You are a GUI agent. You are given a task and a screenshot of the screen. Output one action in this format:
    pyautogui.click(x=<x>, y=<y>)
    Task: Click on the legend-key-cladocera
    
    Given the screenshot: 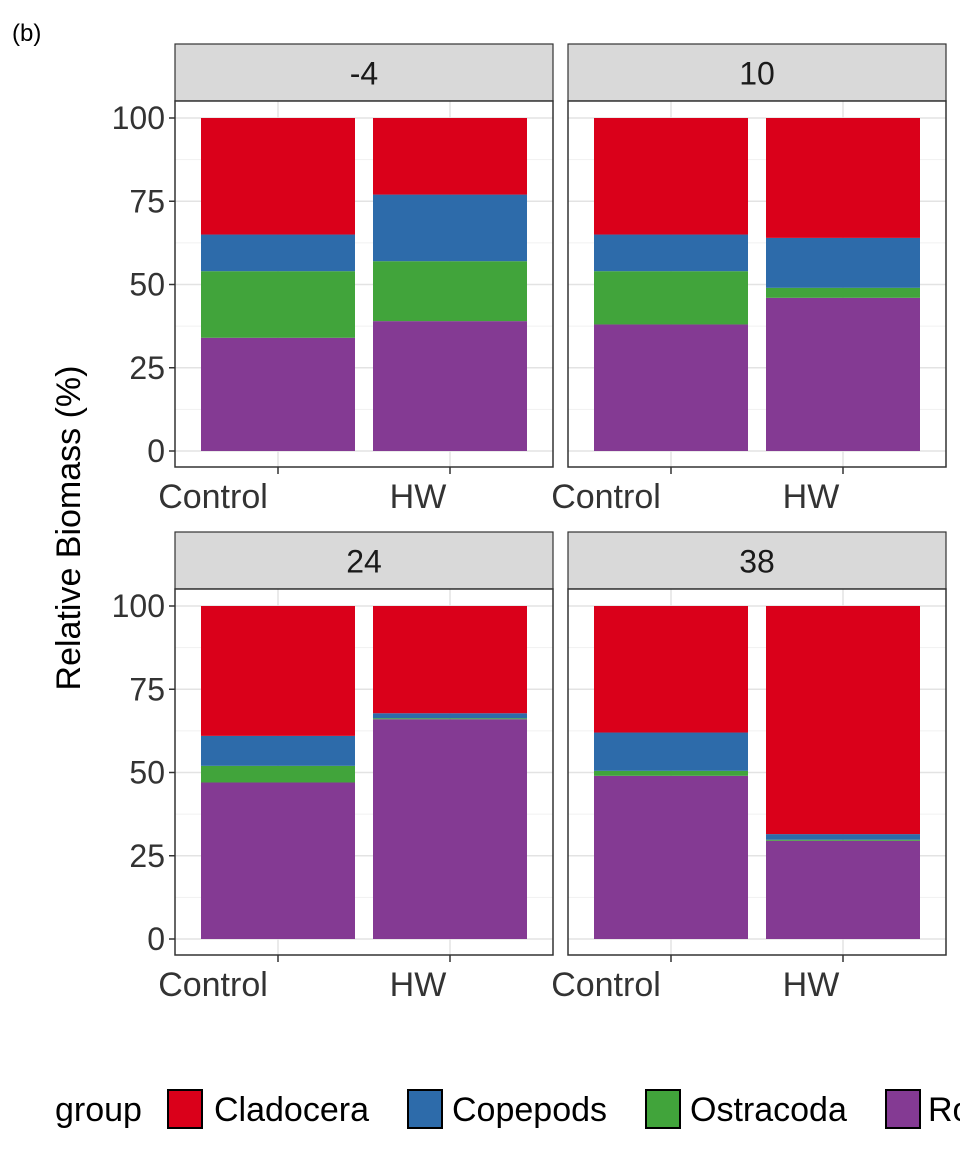 What is the action you would take?
    pyautogui.click(x=185, y=1109)
    